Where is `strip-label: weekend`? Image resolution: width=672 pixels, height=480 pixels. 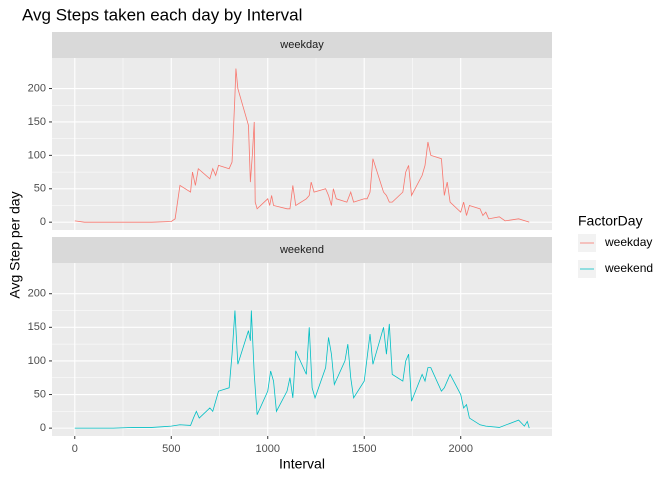
strip-label: weekend is located at coordinates (301, 250).